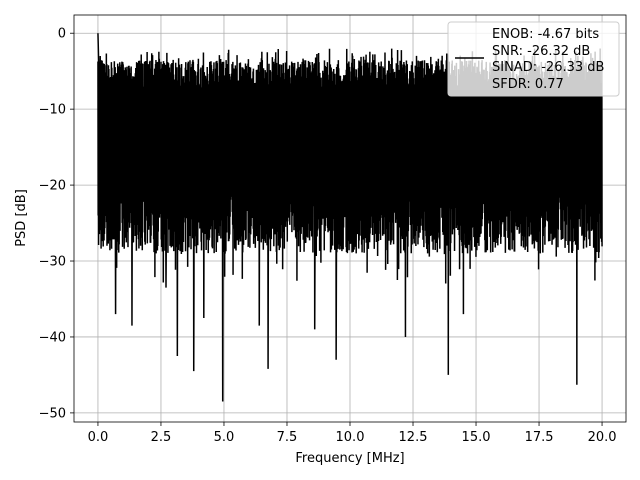 This screenshot has height=480, width=640. I want to click on x-tick-label: 10.0, so click(350, 437).